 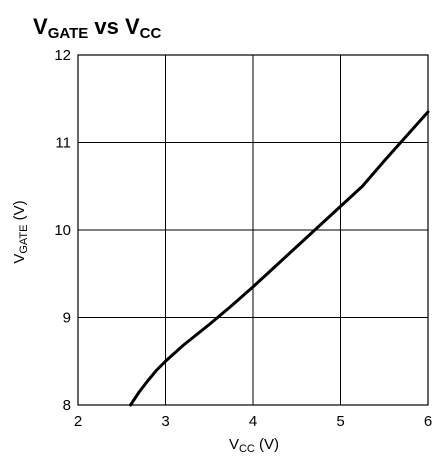 What do you see at coordinates (97, 28) in the screenshot?
I see `chart-title: VGATE vs VCC` at bounding box center [97, 28].